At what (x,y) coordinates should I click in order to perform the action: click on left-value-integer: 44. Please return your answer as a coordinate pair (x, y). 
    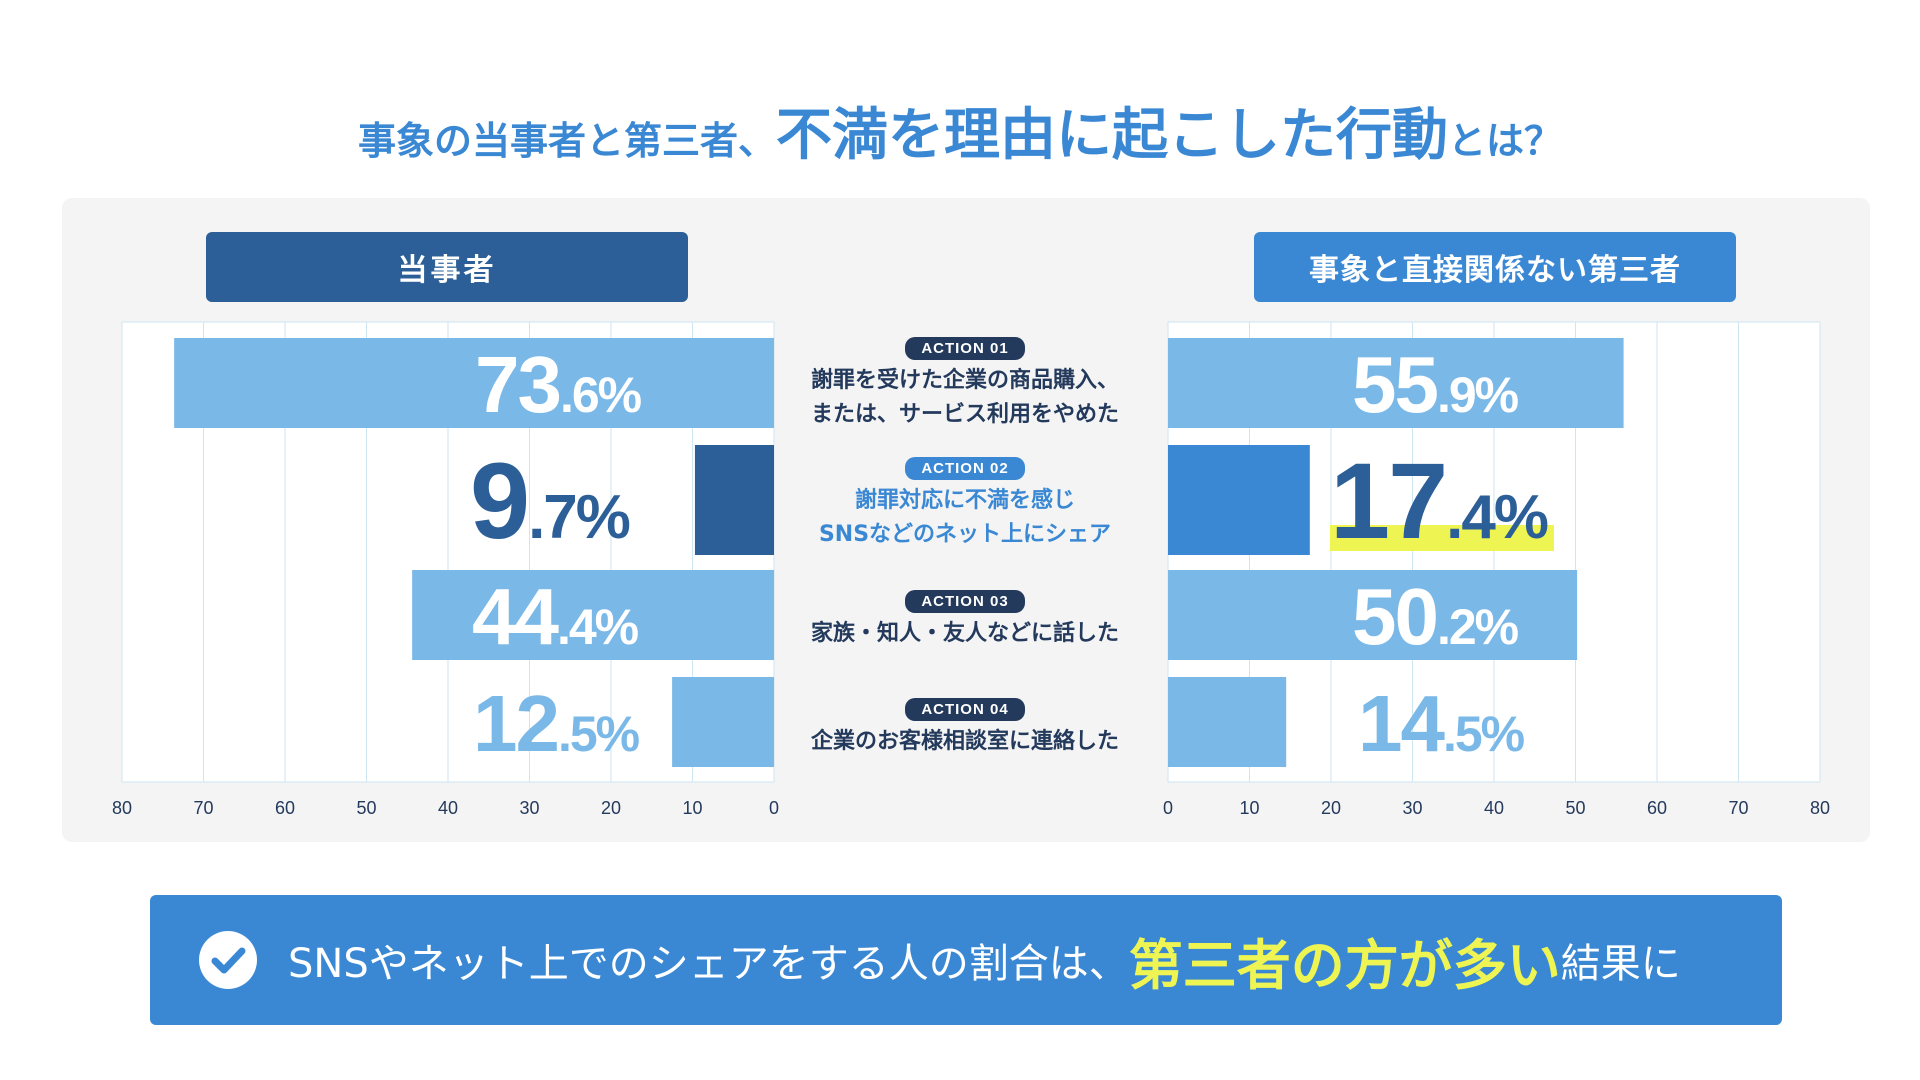
    Looking at the image, I should click on (515, 616).